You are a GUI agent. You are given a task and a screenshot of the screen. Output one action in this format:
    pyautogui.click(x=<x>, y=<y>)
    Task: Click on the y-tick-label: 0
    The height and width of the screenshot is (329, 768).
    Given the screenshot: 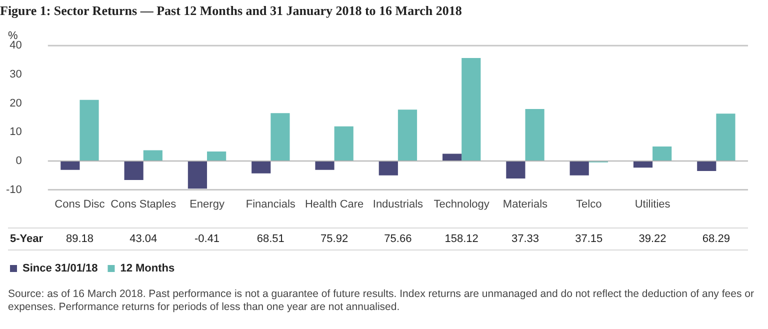 What is the action you would take?
    pyautogui.click(x=19, y=160)
    